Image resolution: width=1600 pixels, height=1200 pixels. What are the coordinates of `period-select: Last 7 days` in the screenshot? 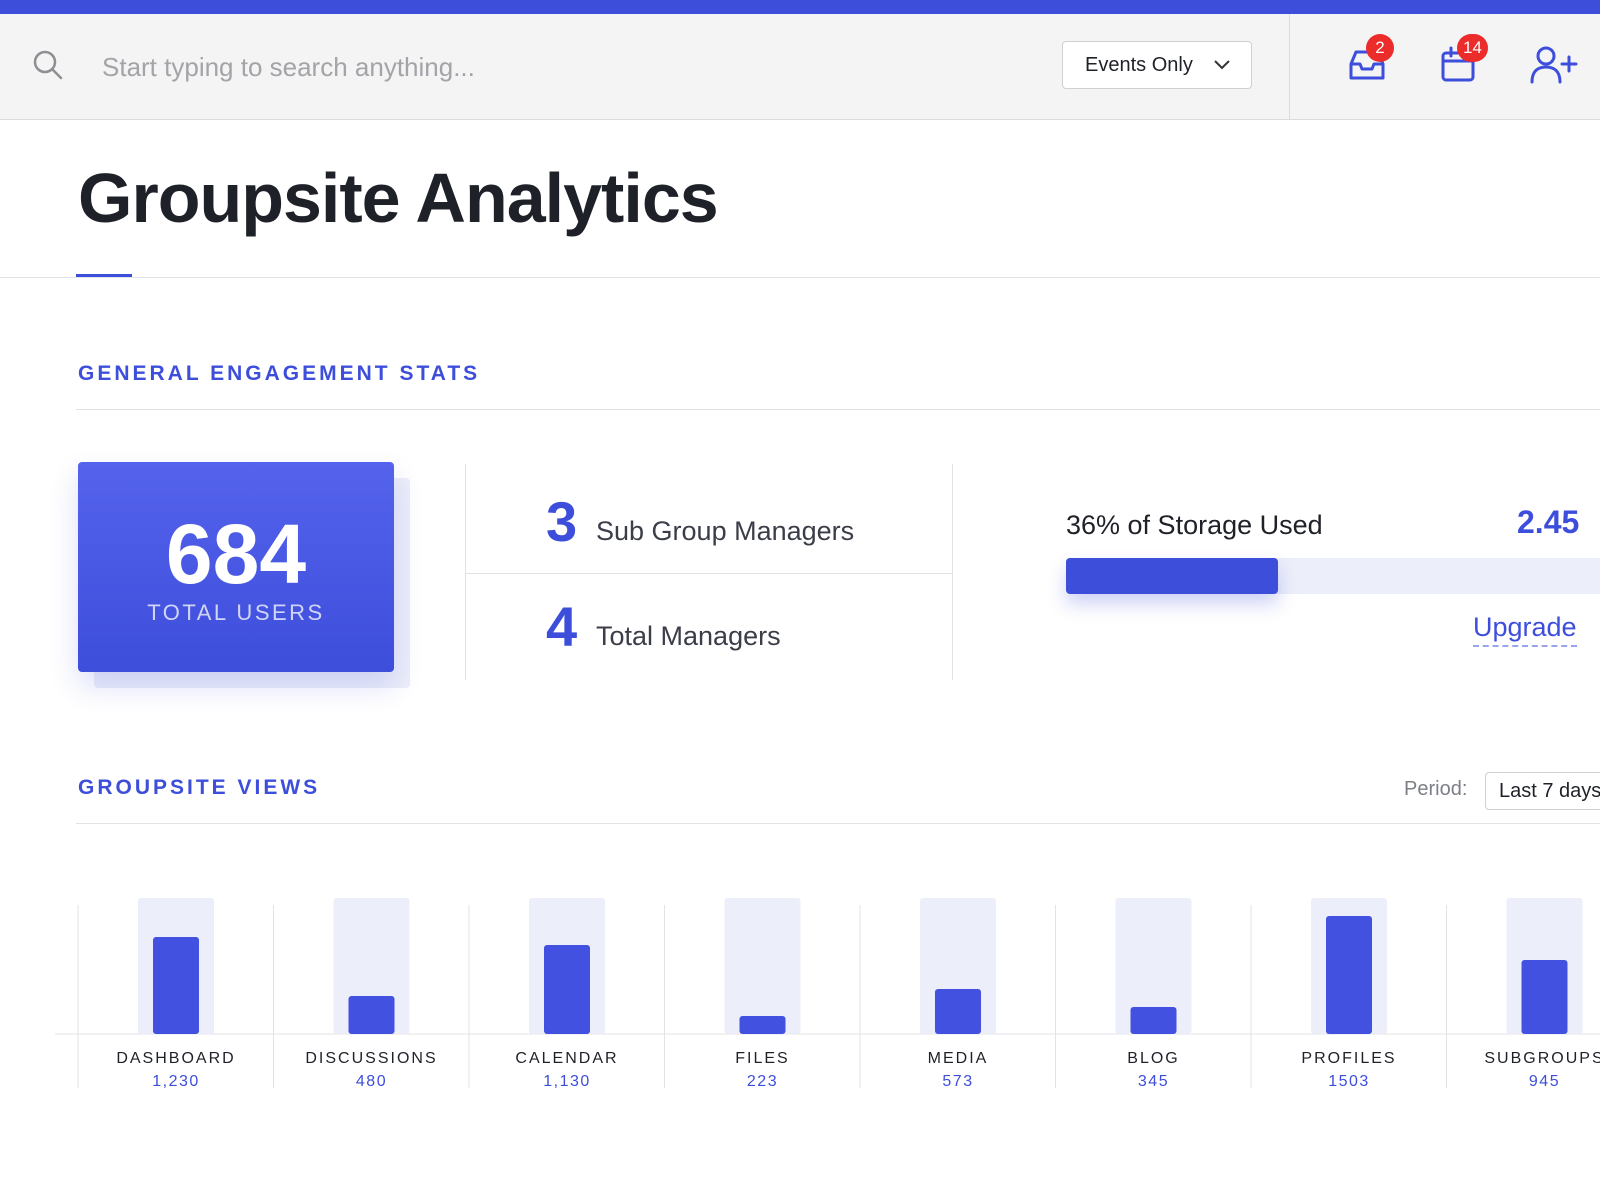 It's located at (1542, 791).